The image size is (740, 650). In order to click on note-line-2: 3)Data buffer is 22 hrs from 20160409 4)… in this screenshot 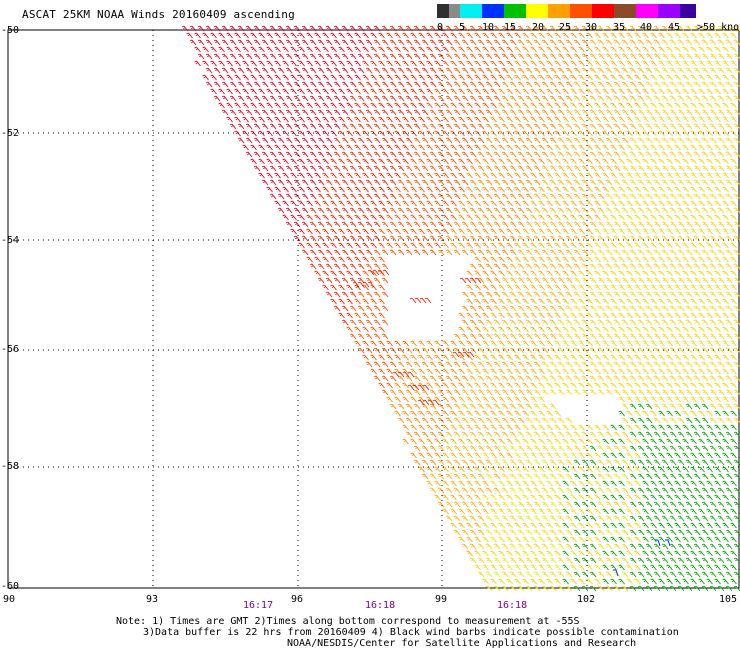, I will do `click(411, 632)`.